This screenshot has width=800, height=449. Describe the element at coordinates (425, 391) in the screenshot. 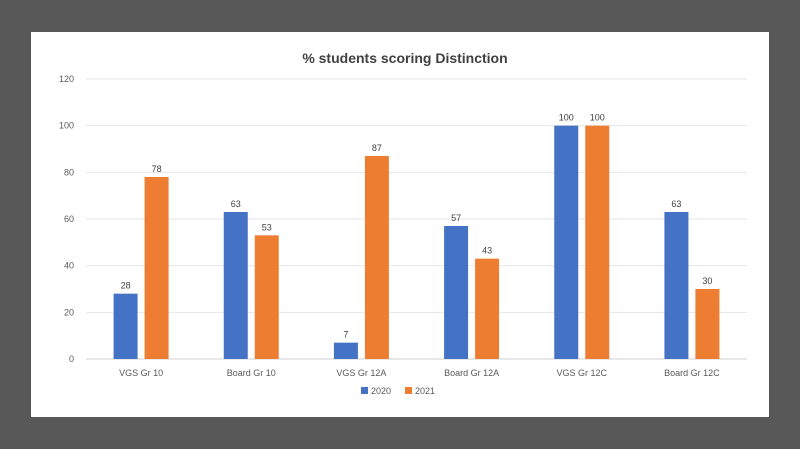

I see `legend-label: 2021` at that location.